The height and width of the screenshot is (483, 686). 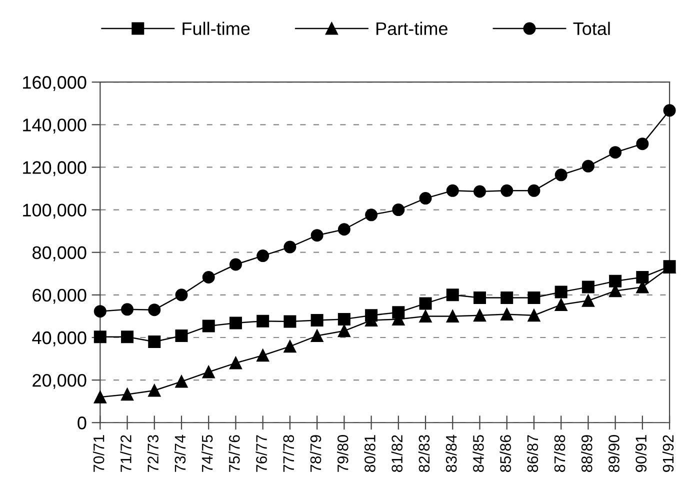 I want to click on x-tick-label: 83/84, so click(x=451, y=453).